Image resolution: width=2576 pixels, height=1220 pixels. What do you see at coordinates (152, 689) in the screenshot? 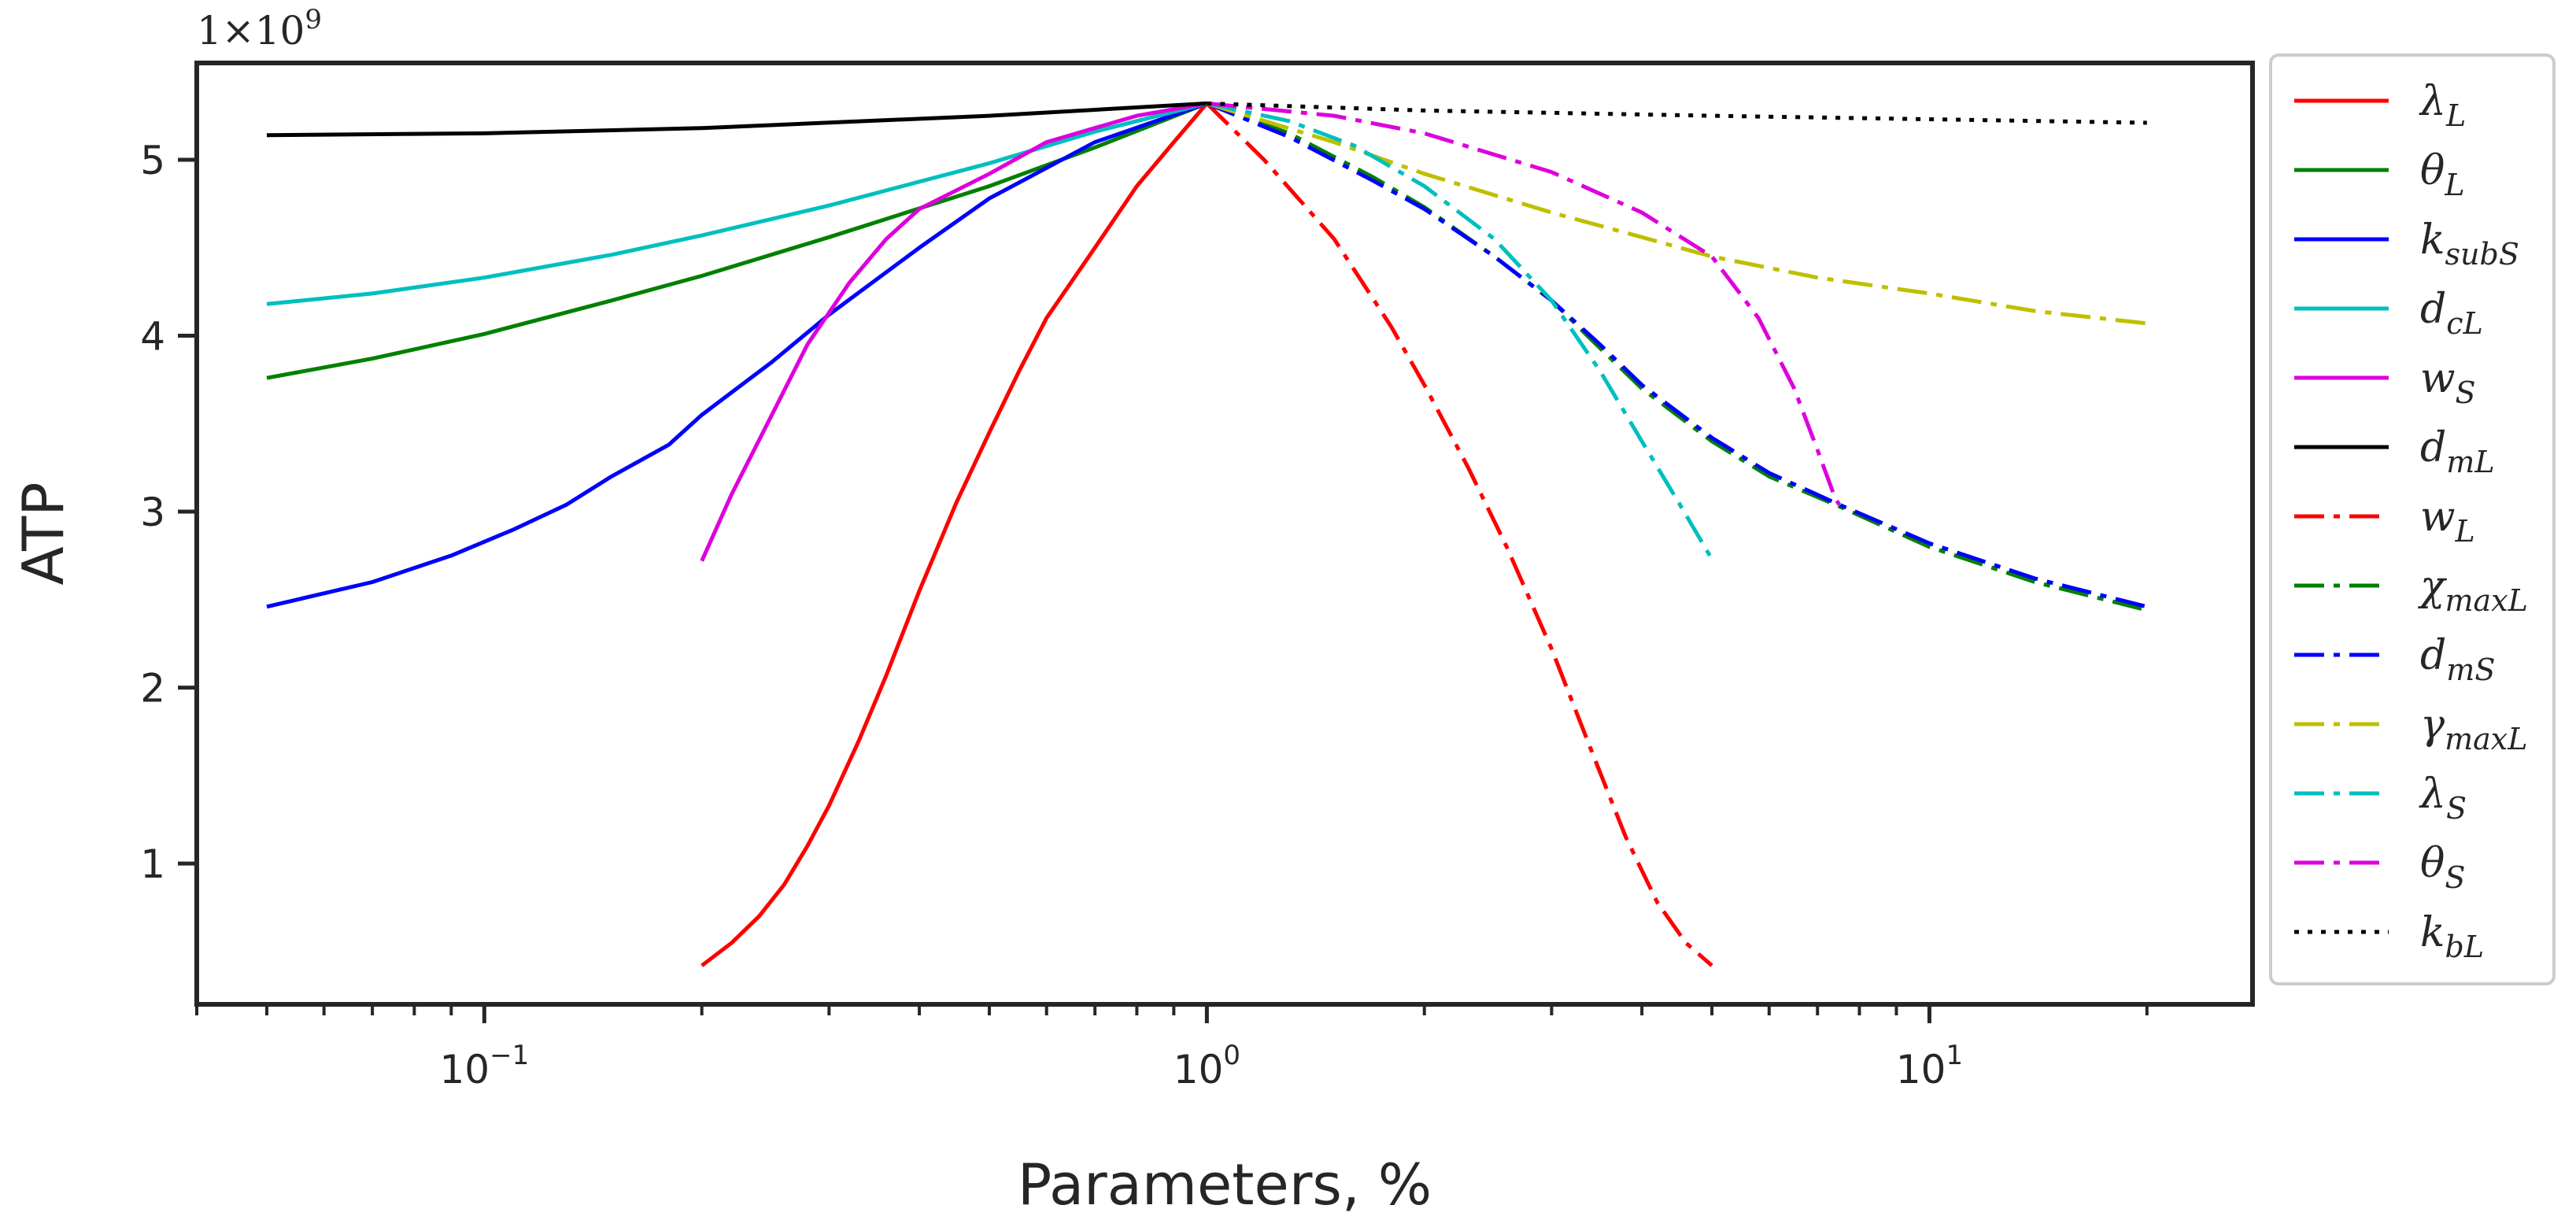
I see `y-tick-label: 2` at bounding box center [152, 689].